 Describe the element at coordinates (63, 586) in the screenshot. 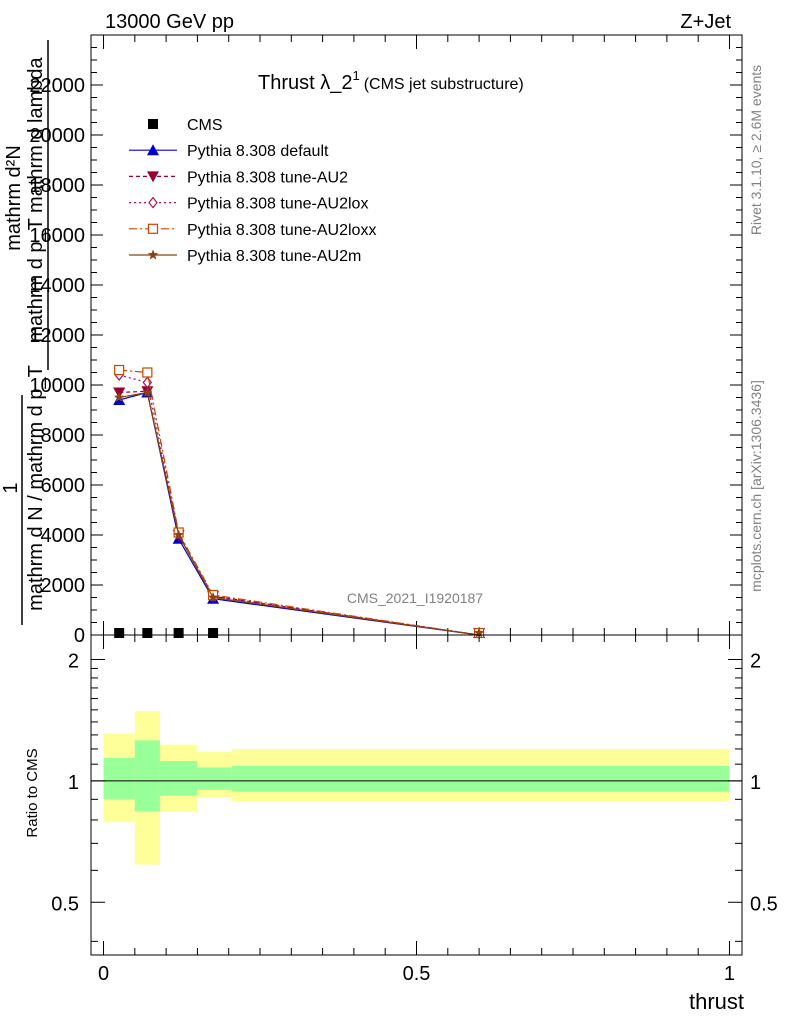

I see `main-y-tick-label: 2000` at that location.